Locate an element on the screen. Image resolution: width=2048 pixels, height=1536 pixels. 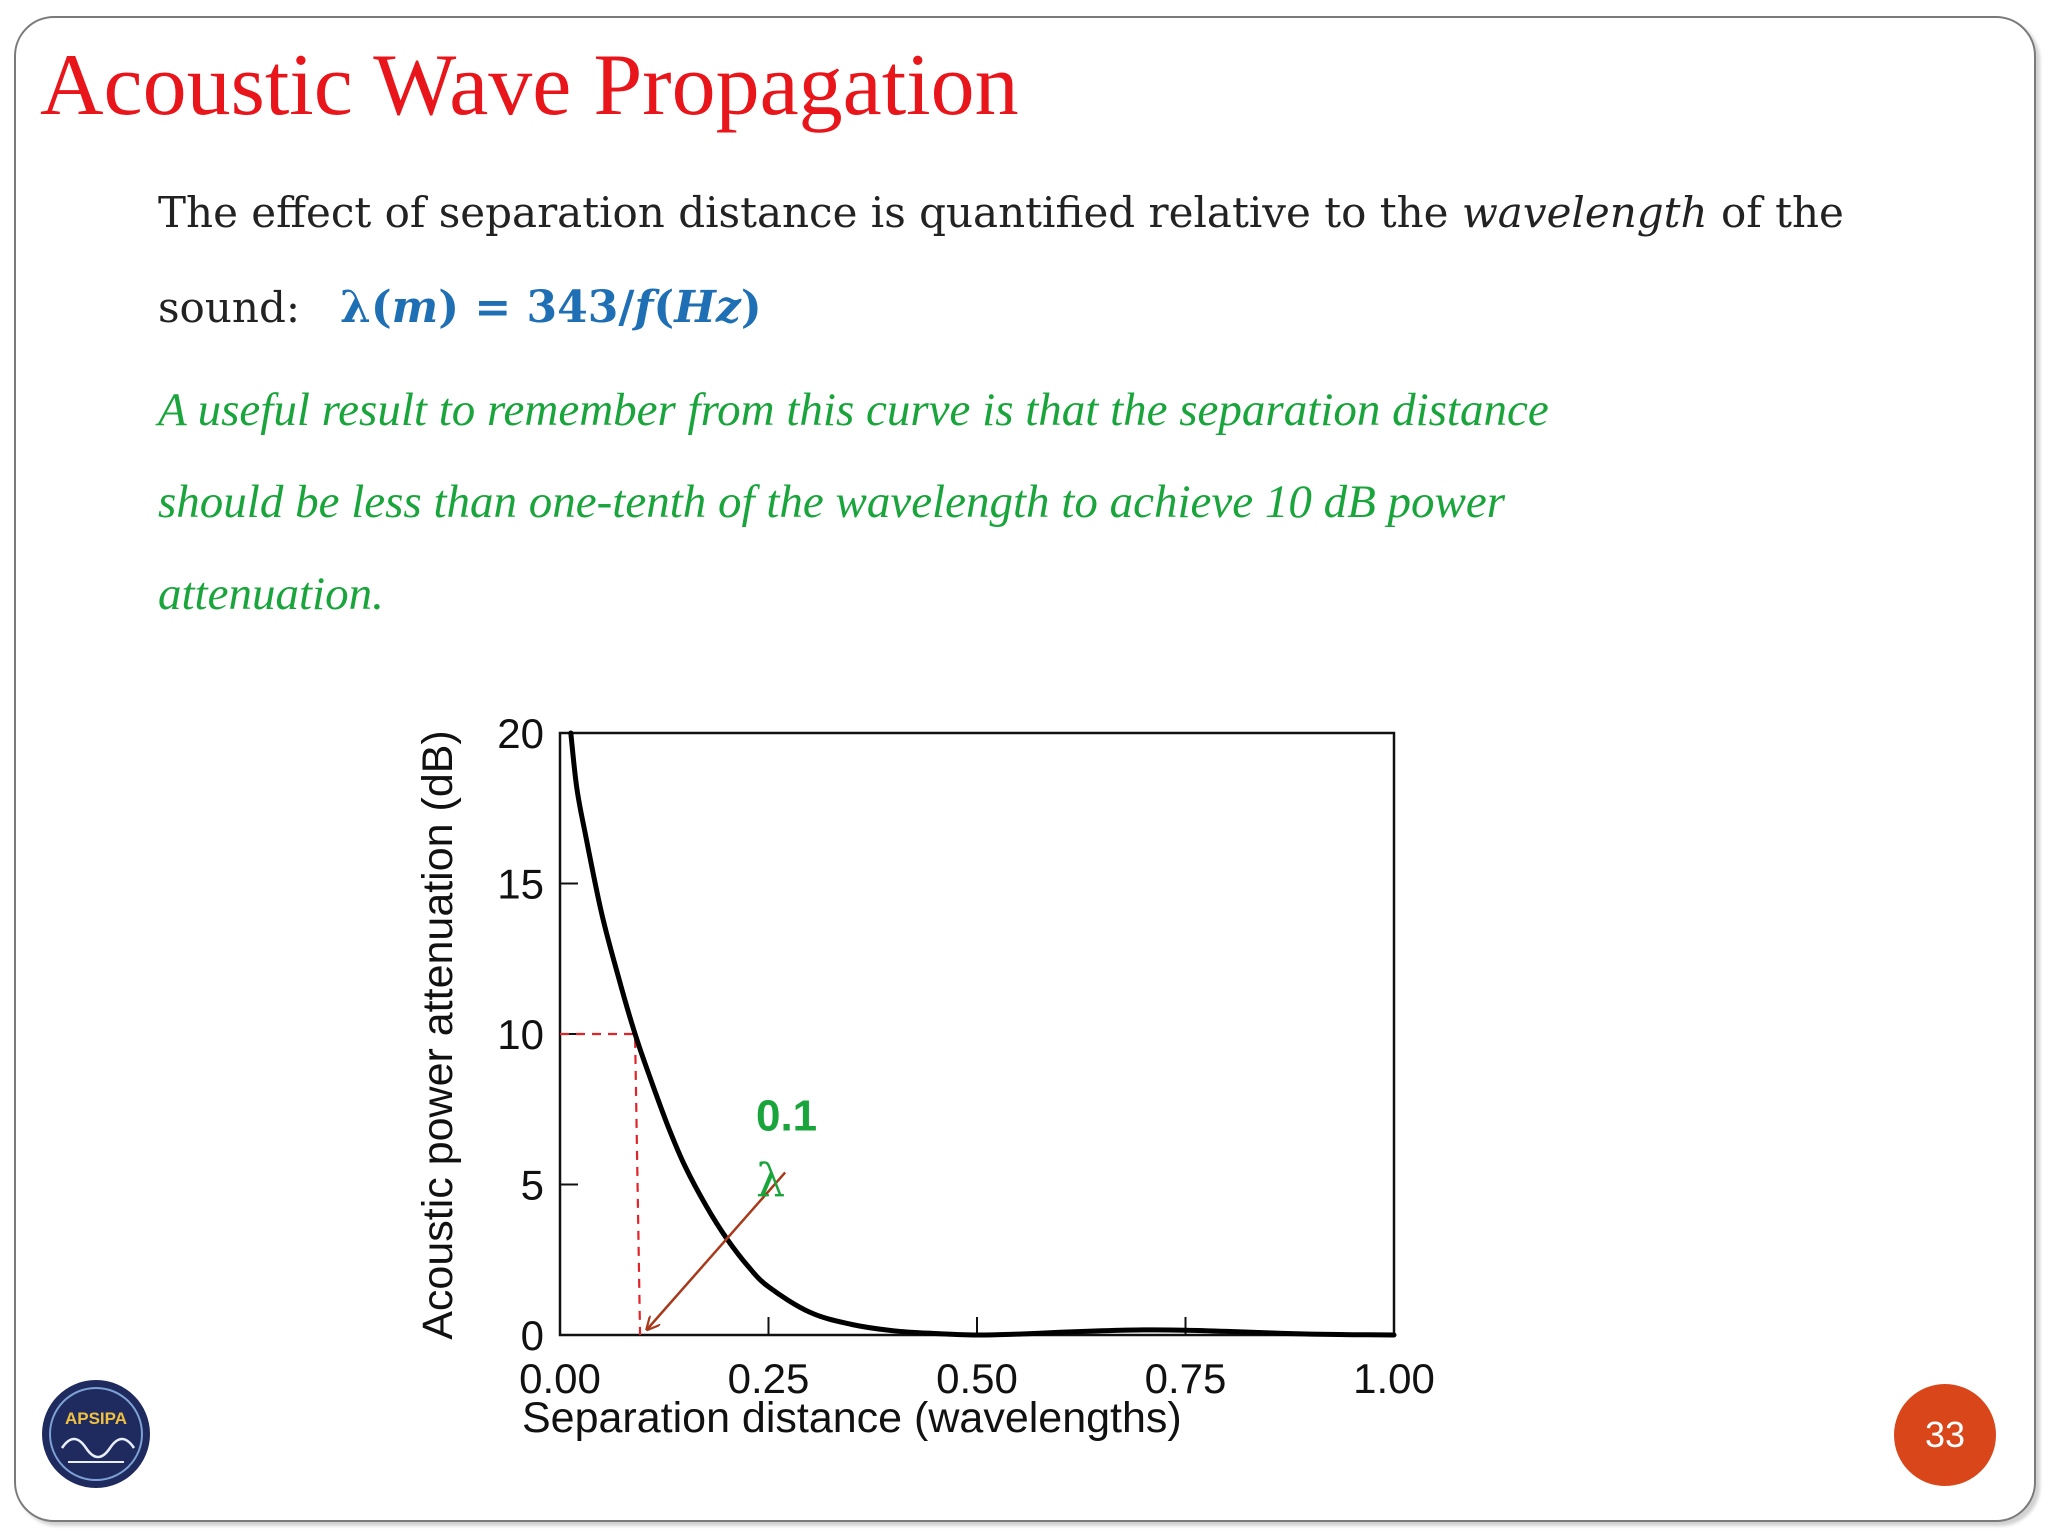
y-tick-label: 0 is located at coordinates (532, 1335).